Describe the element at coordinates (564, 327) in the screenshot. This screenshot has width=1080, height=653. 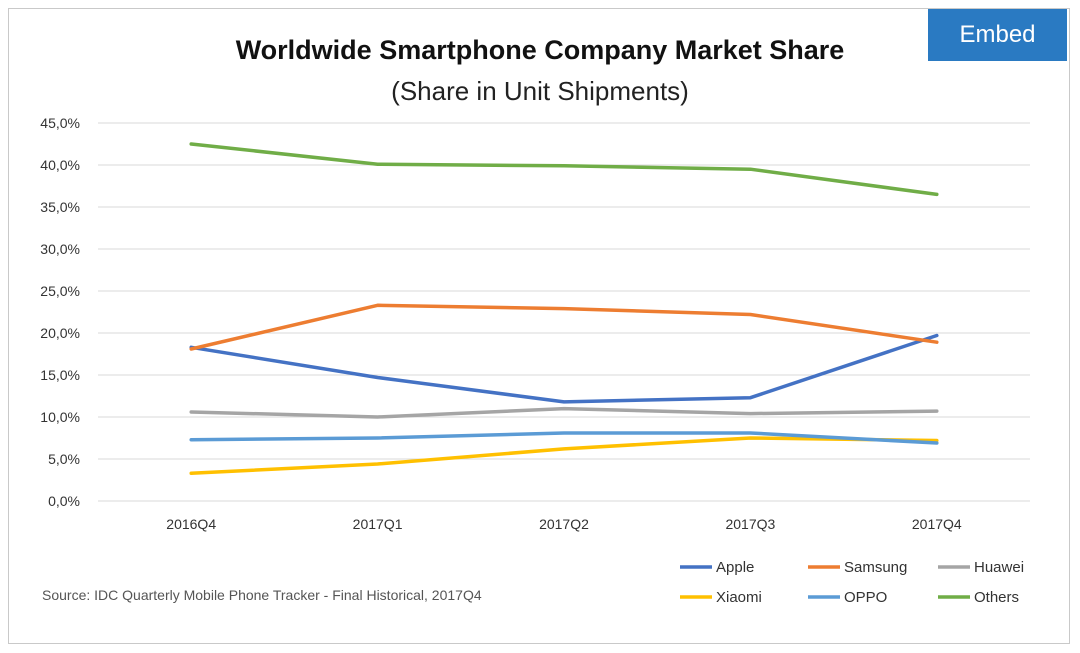
I see `series-line-samsung` at that location.